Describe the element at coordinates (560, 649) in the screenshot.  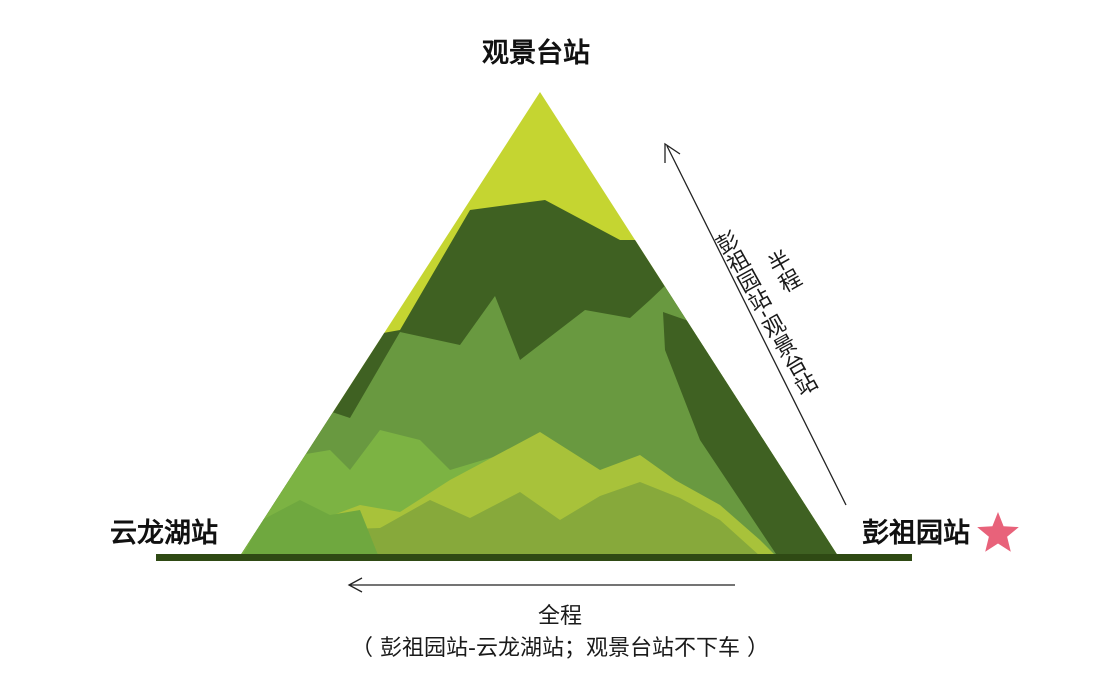
I see `full-route-detail: （ 彭祖园站-云龙湖站；观景台站不下车 ）` at that location.